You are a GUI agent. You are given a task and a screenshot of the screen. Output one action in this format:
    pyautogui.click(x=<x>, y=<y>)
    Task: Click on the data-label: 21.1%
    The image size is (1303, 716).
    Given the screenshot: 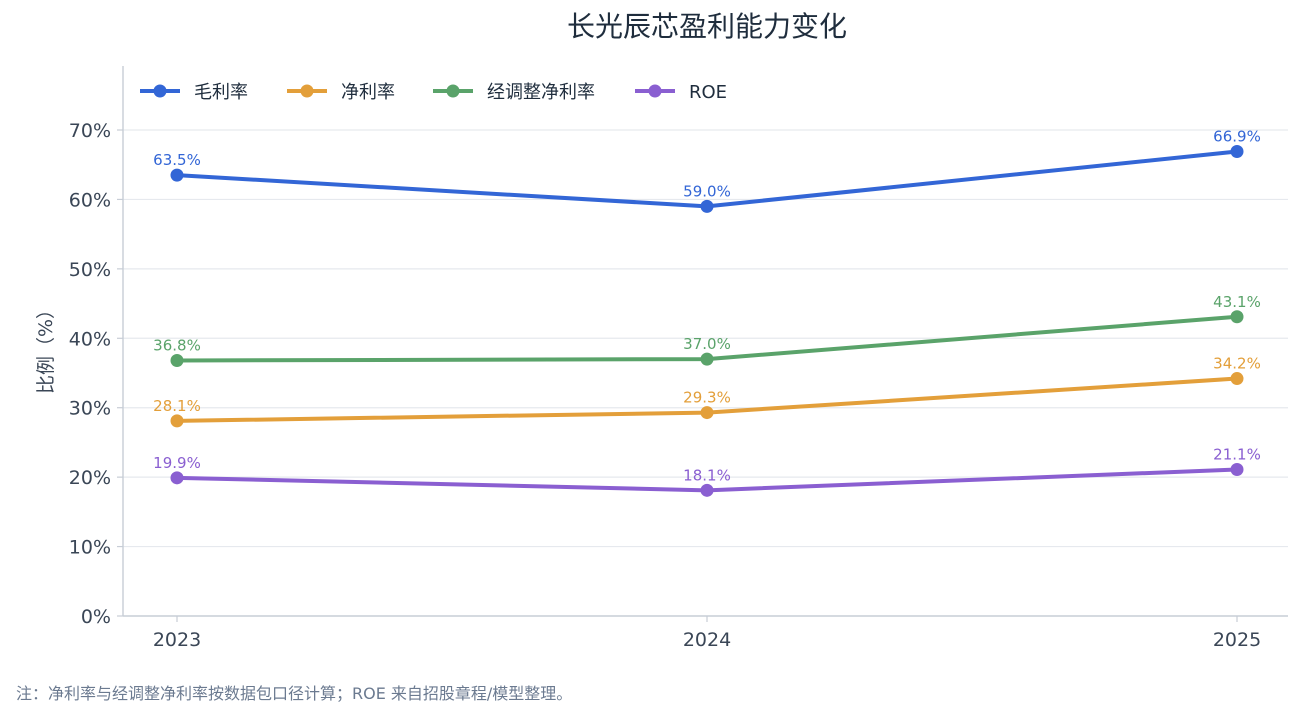 What is the action you would take?
    pyautogui.click(x=1237, y=455)
    